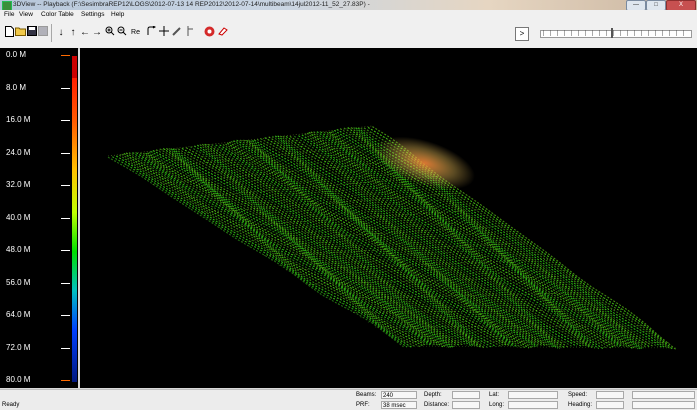 The height and width of the screenshot is (410, 697). Describe the element at coordinates (26, 15) in the screenshot. I see `menu-view: View` at that location.